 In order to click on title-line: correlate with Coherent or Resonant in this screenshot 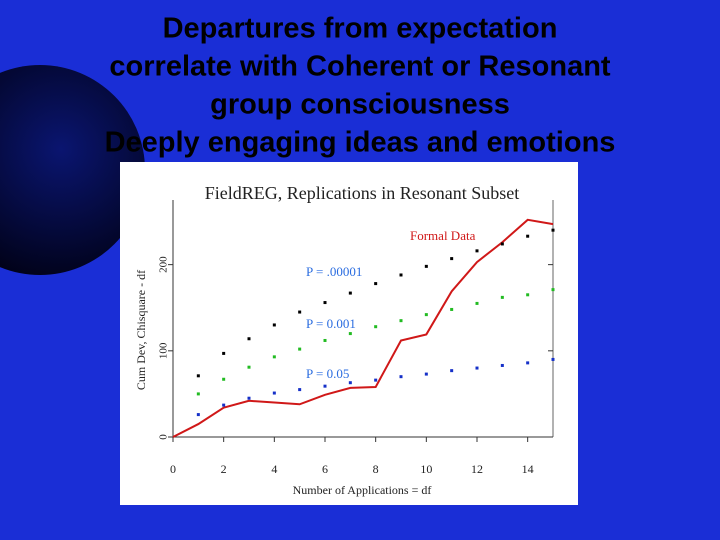, I will do `click(359, 67)`.